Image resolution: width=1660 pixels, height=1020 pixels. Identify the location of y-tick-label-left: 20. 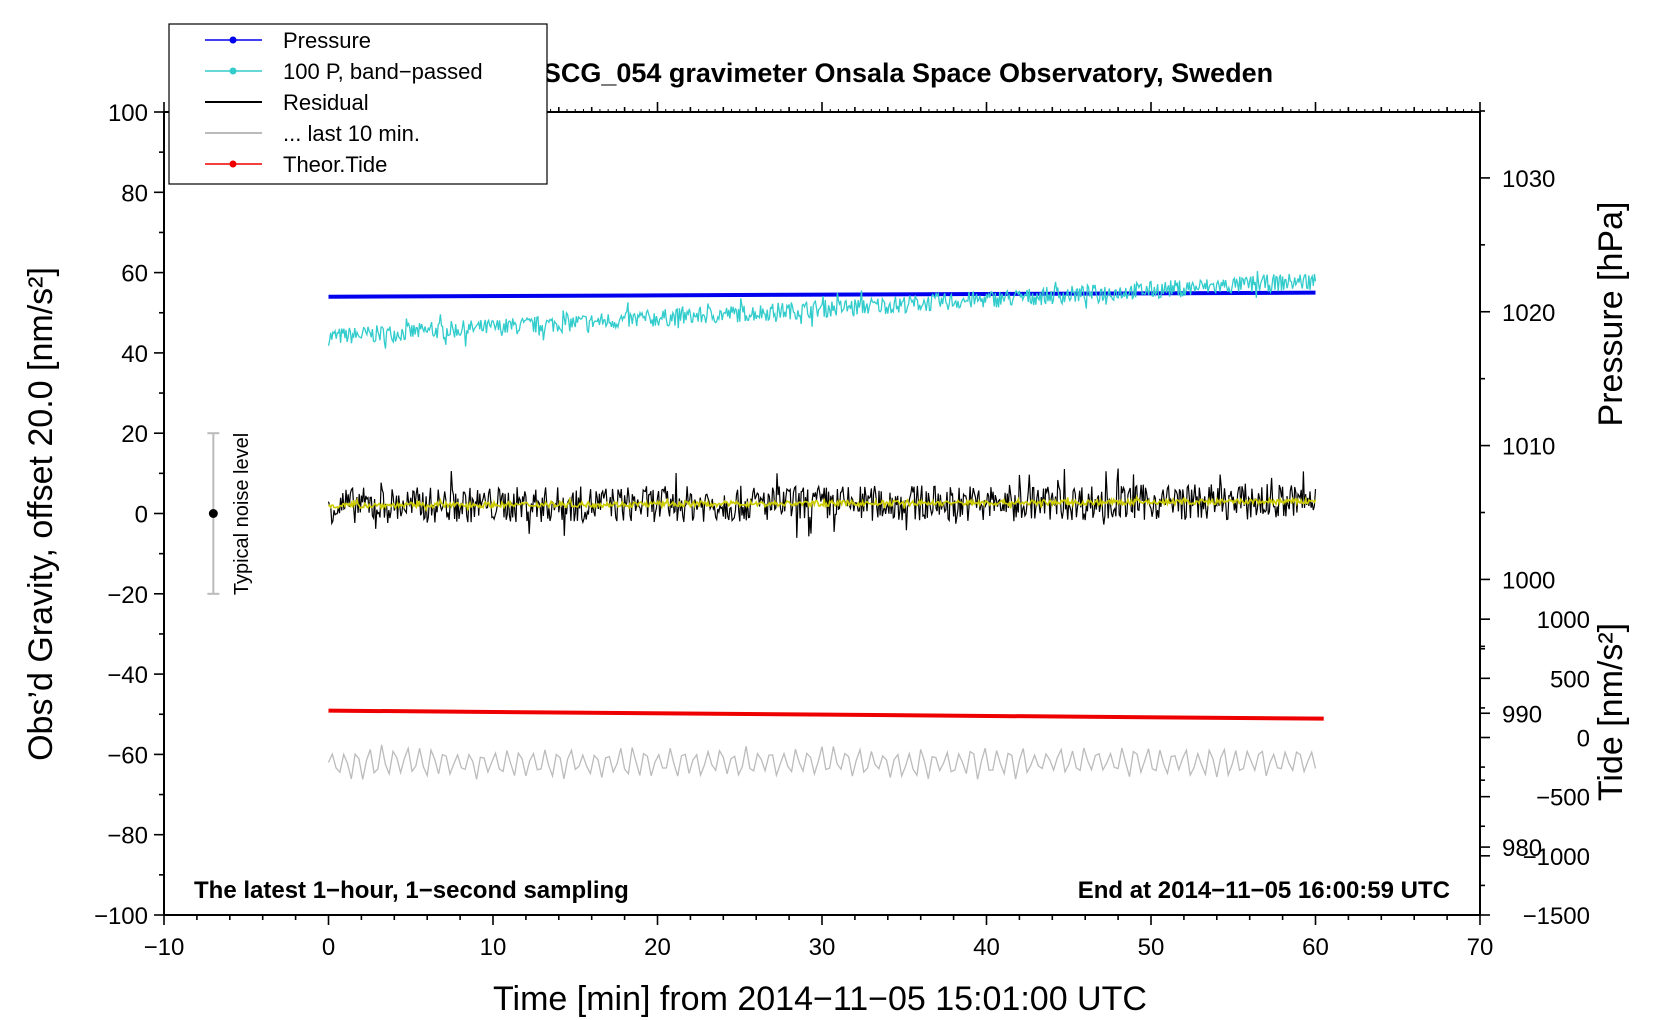
(134, 434).